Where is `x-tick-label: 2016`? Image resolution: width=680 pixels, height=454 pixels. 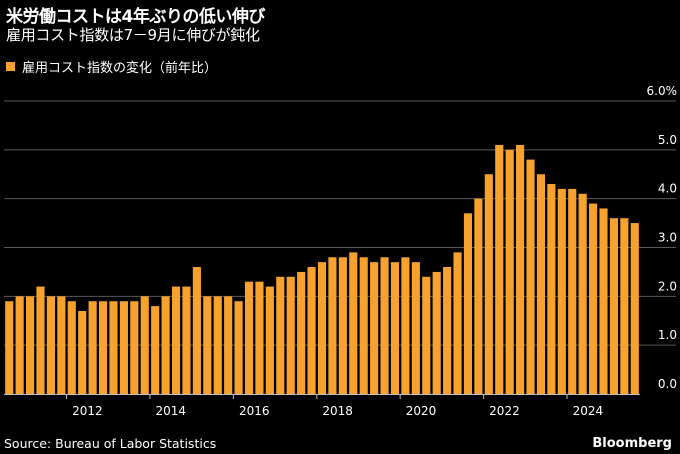 x-tick-label: 2016 is located at coordinates (254, 411).